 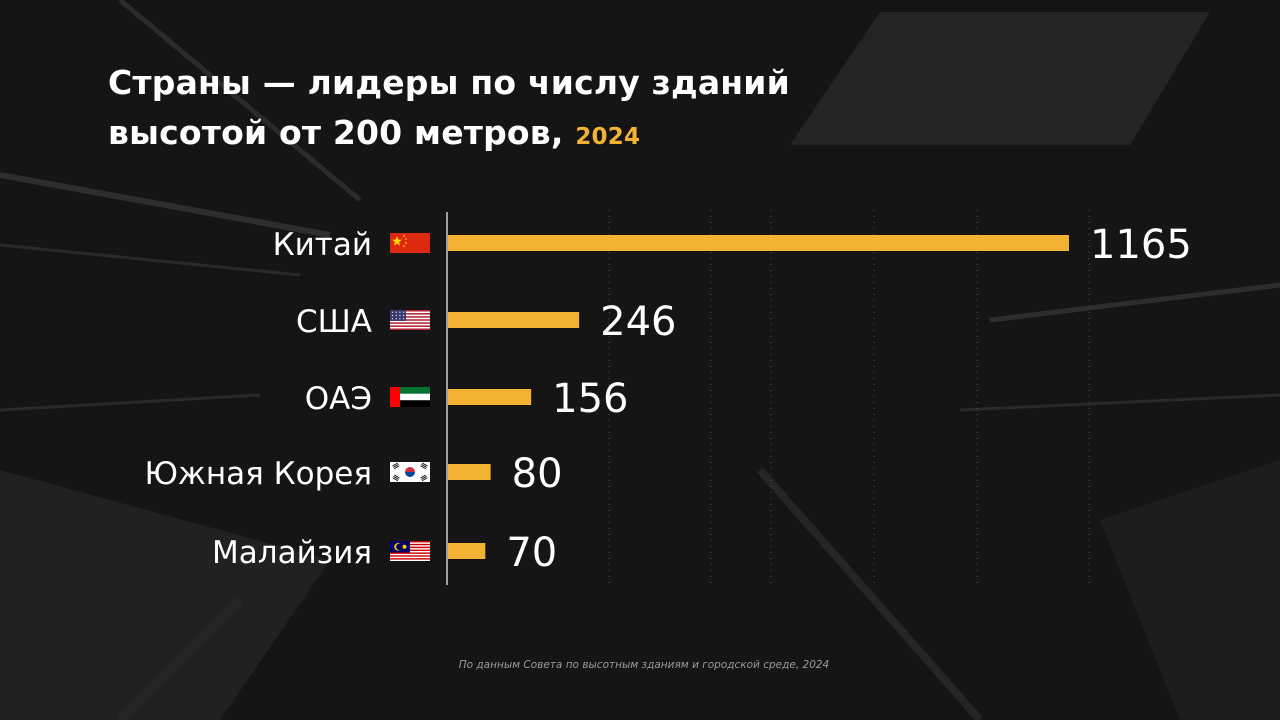 What do you see at coordinates (410, 397) in the screenshot?
I see `uae-flag-icon` at bounding box center [410, 397].